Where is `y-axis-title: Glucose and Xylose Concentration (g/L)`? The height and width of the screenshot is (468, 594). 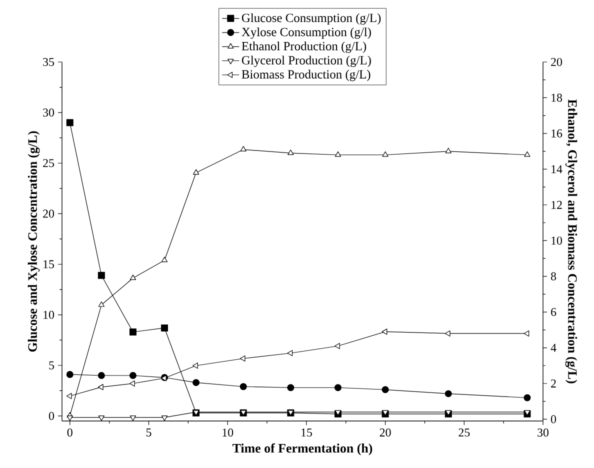 y-axis-title: Glucose and Xylose Concentration (g/L) is located at coordinates (34, 241).